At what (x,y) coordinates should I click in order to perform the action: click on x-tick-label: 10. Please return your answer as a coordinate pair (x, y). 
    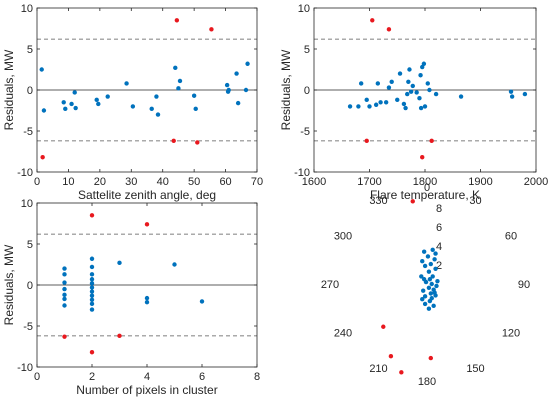
    Looking at the image, I should click on (68, 182).